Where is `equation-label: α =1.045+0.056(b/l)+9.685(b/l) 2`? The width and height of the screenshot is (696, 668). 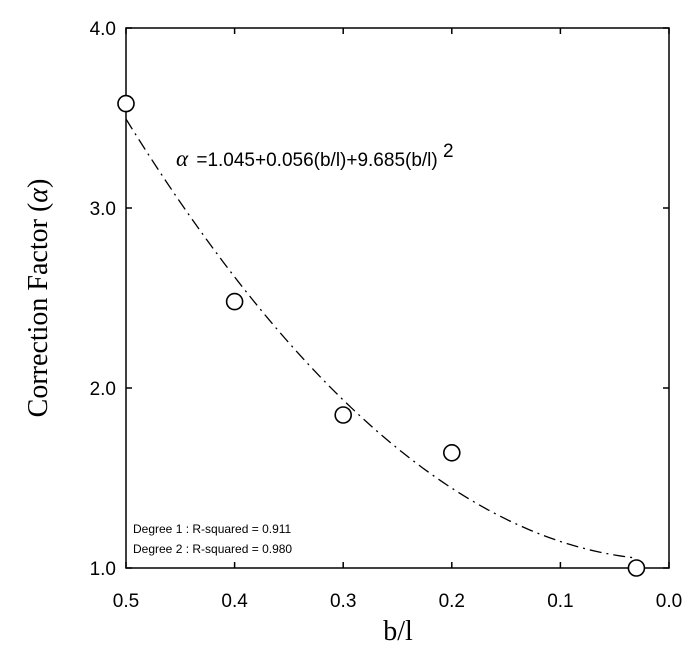 equation-label: α =1.045+0.056(b/l)+9.685(b/l) 2 is located at coordinates (315, 156).